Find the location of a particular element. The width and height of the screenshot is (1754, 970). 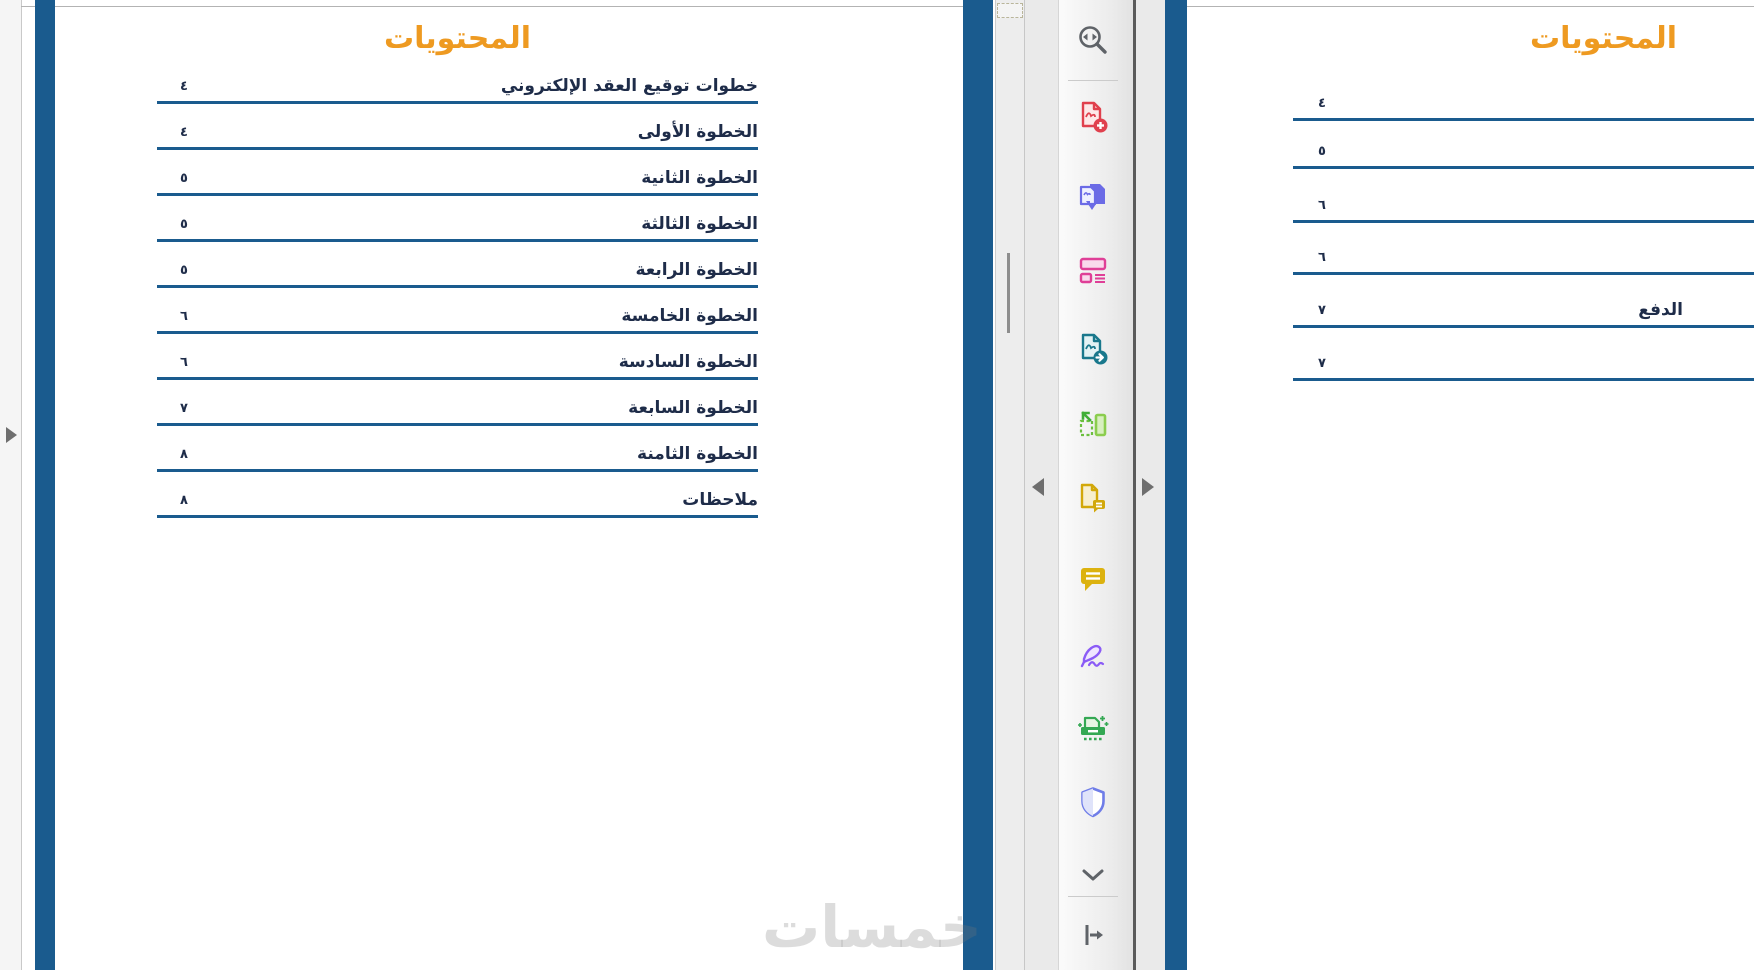

export-pdf-icon is located at coordinates (1093, 349).